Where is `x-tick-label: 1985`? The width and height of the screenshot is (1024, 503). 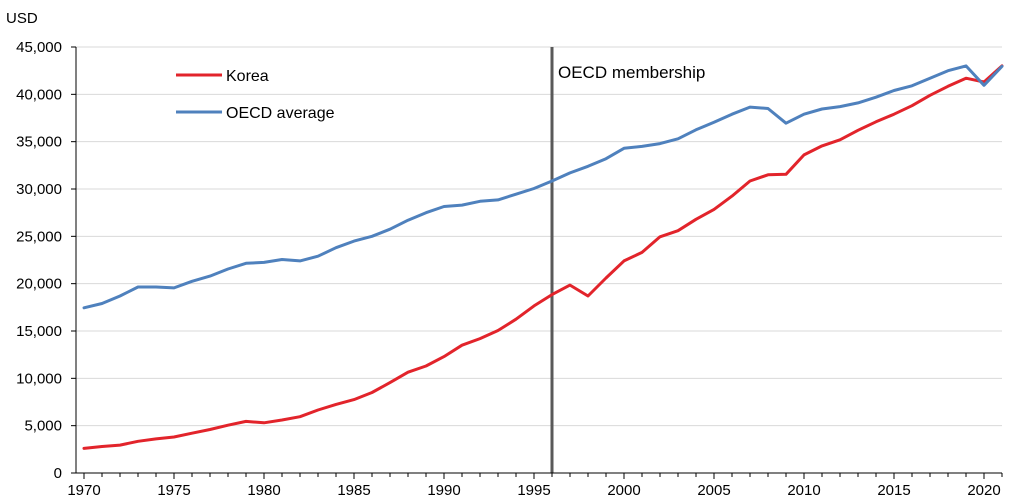
x-tick-label: 1985 is located at coordinates (353, 490).